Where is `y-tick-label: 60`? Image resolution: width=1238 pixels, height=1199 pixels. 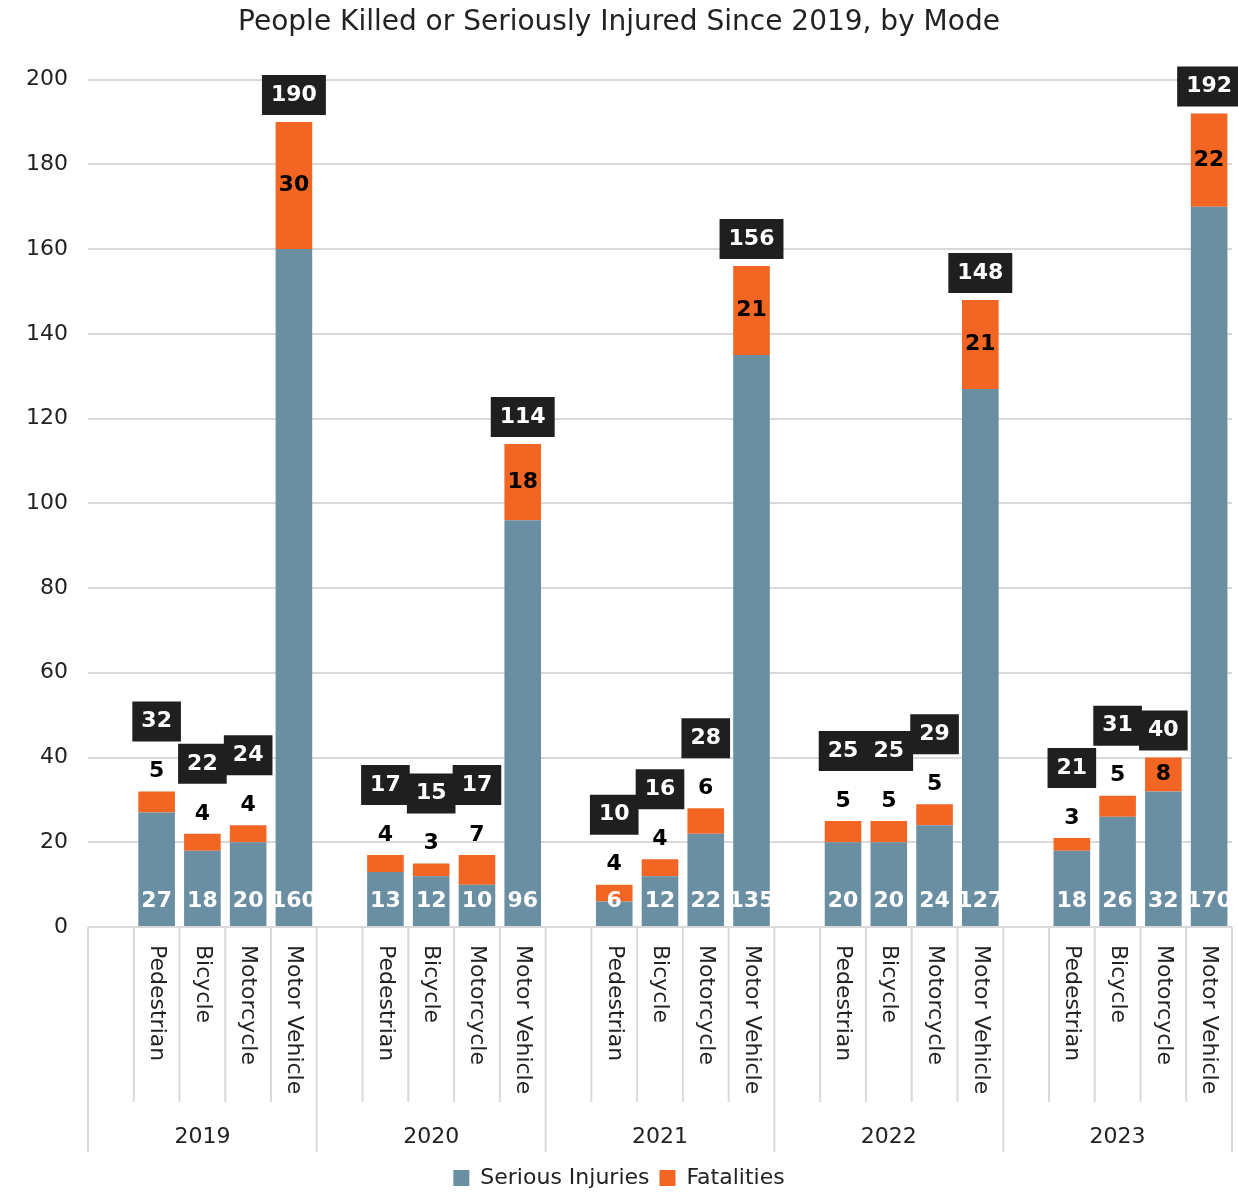
y-tick-label: 60 is located at coordinates (53, 671).